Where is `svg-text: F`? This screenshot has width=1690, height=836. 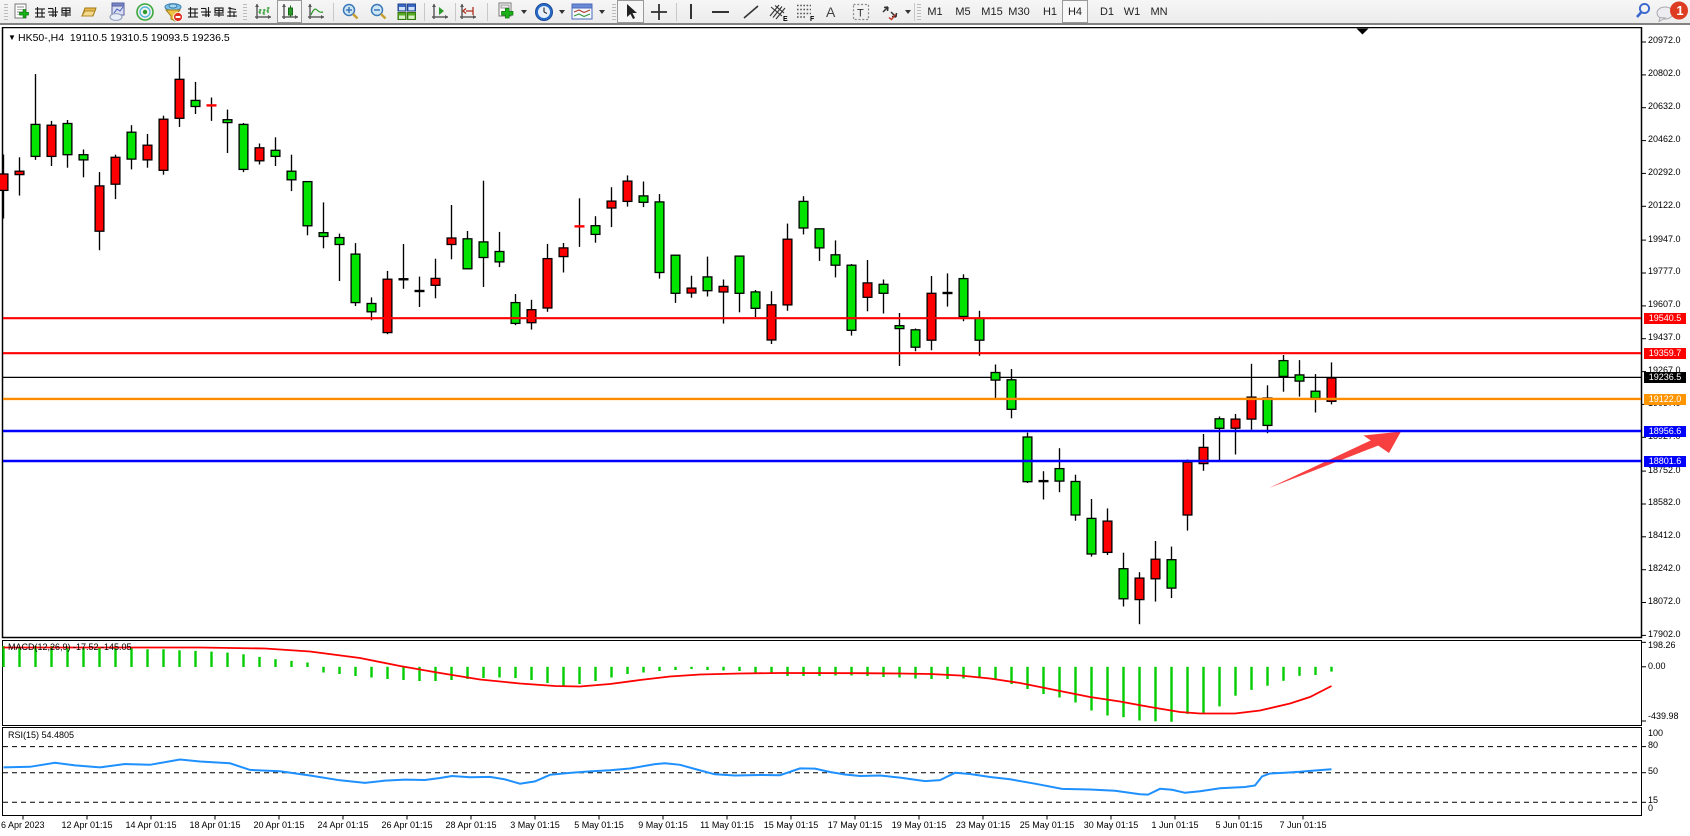 svg-text: F is located at coordinates (812, 19).